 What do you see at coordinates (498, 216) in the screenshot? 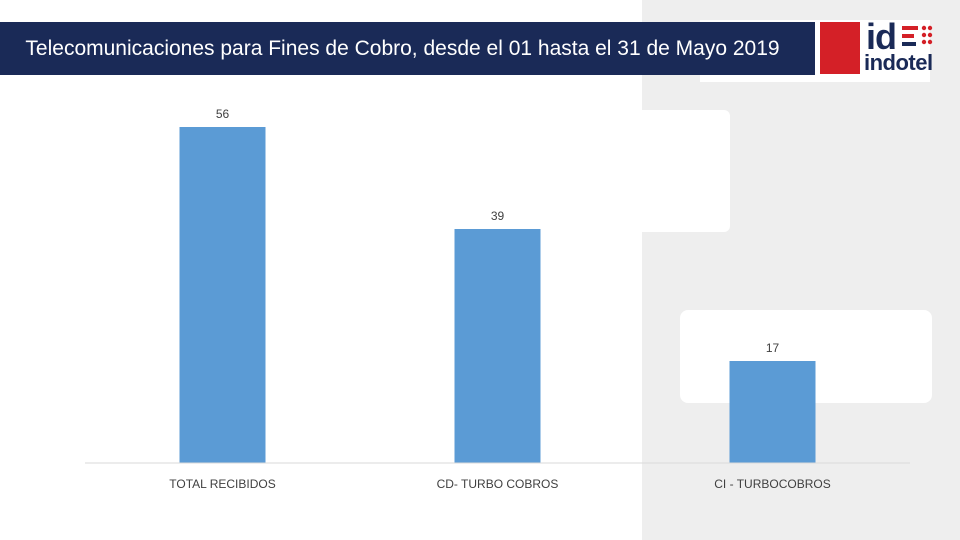
I see `data-label-1: 39` at bounding box center [498, 216].